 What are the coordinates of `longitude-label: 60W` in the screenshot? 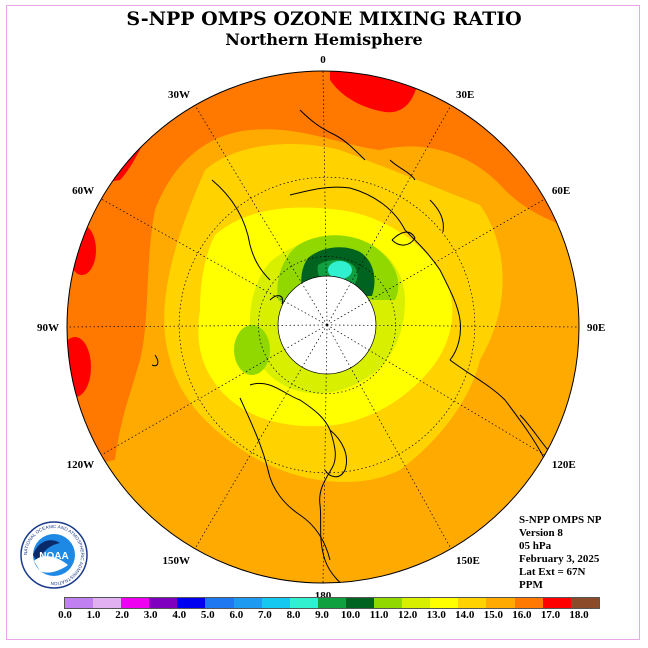 It's located at (83, 191).